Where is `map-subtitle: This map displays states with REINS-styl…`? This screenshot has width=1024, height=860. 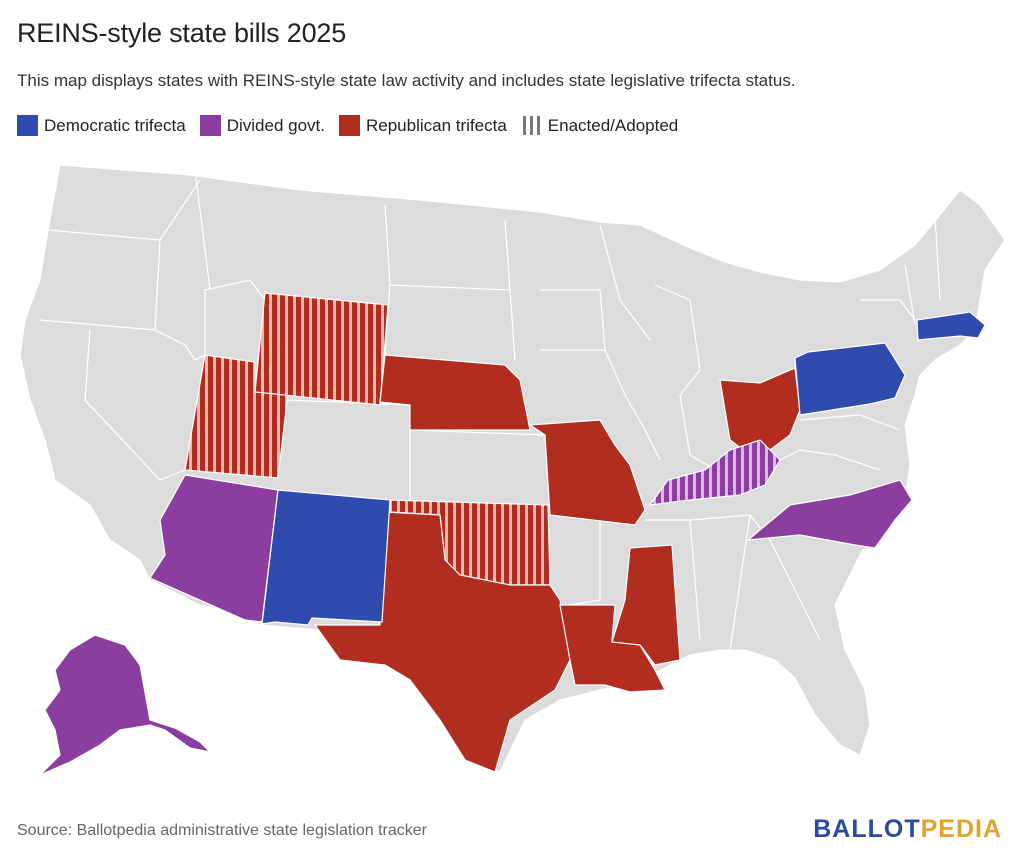
map-subtitle: This map displays states with REINS-styl… is located at coordinates (406, 80).